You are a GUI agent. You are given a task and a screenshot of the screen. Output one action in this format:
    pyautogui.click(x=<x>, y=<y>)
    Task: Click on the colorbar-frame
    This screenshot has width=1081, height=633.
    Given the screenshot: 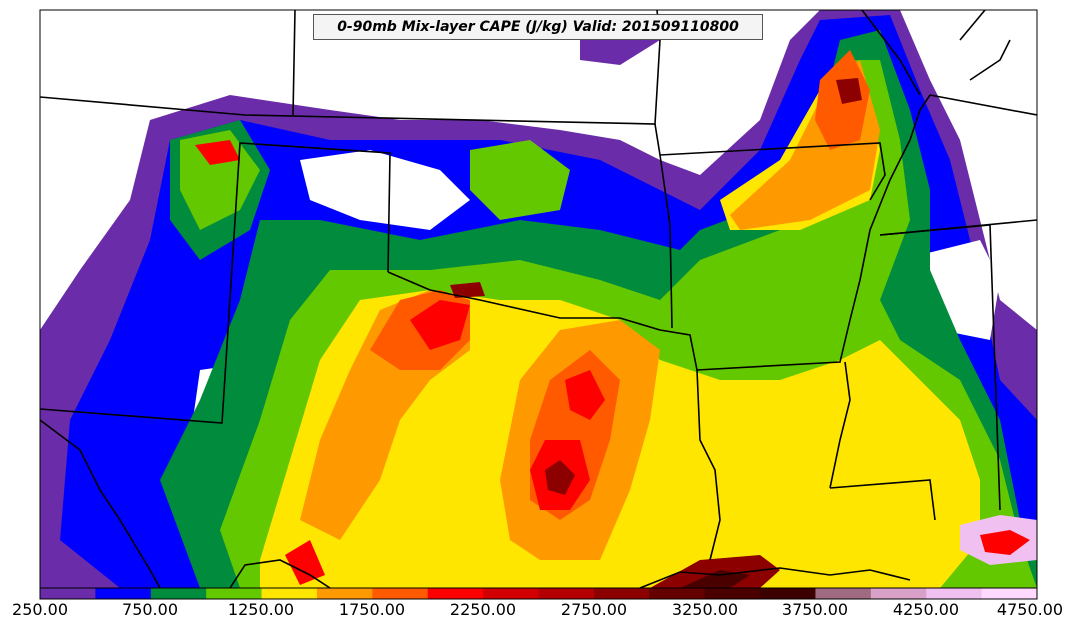 What is the action you would take?
    pyautogui.click(x=538, y=593)
    